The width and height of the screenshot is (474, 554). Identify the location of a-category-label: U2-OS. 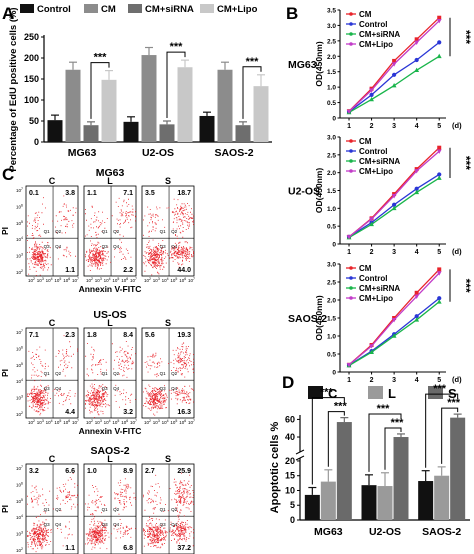
(158, 153).